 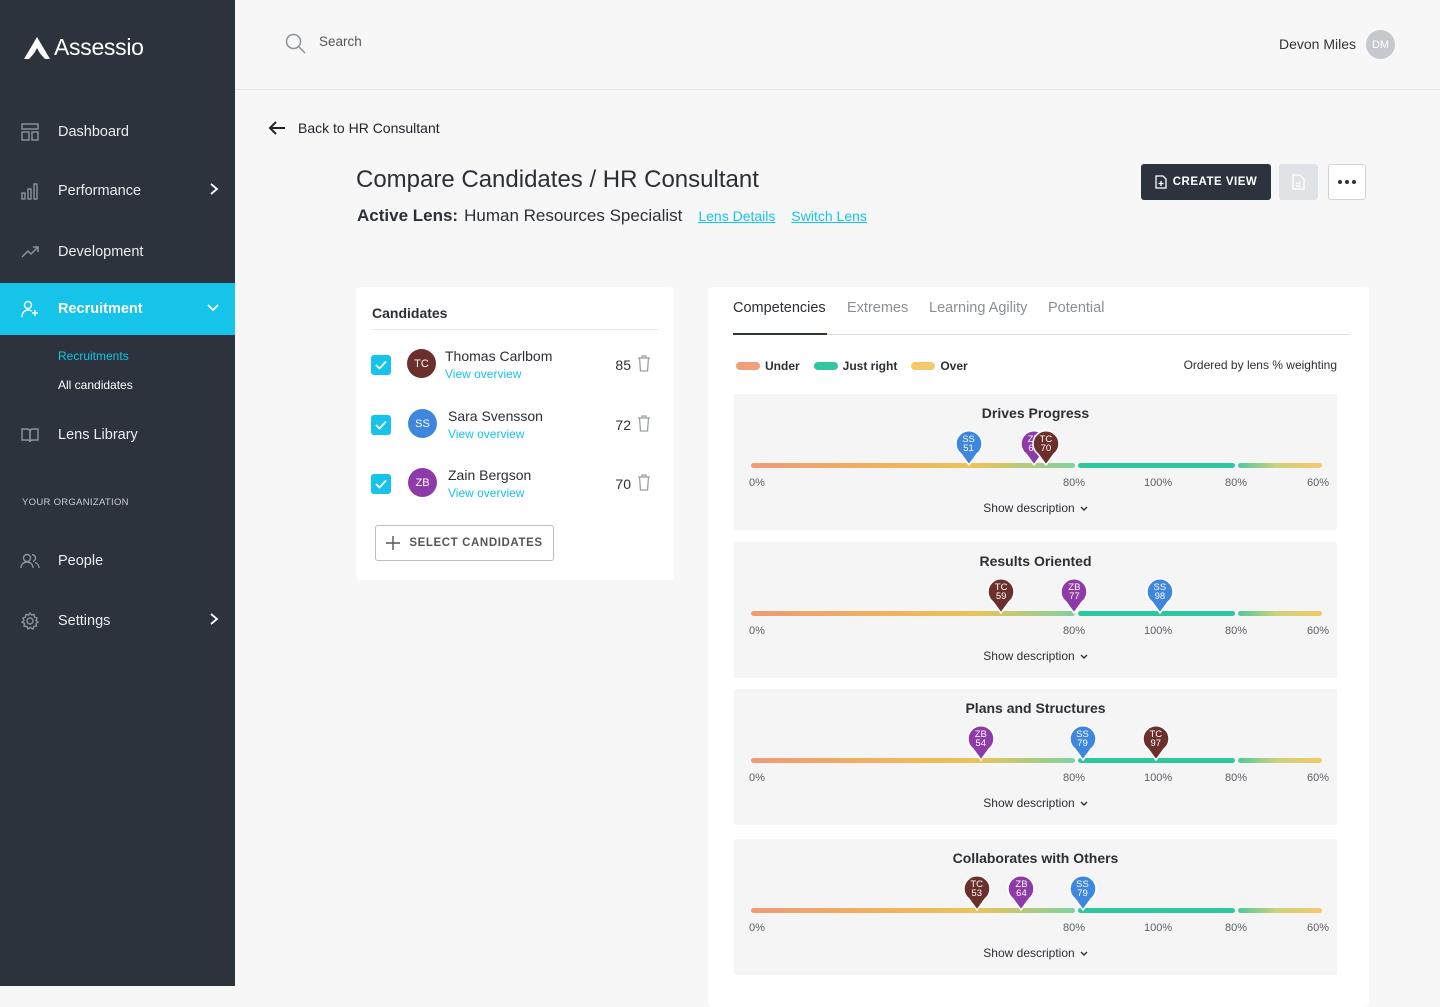 I want to click on legend-label: Just right, so click(x=870, y=366).